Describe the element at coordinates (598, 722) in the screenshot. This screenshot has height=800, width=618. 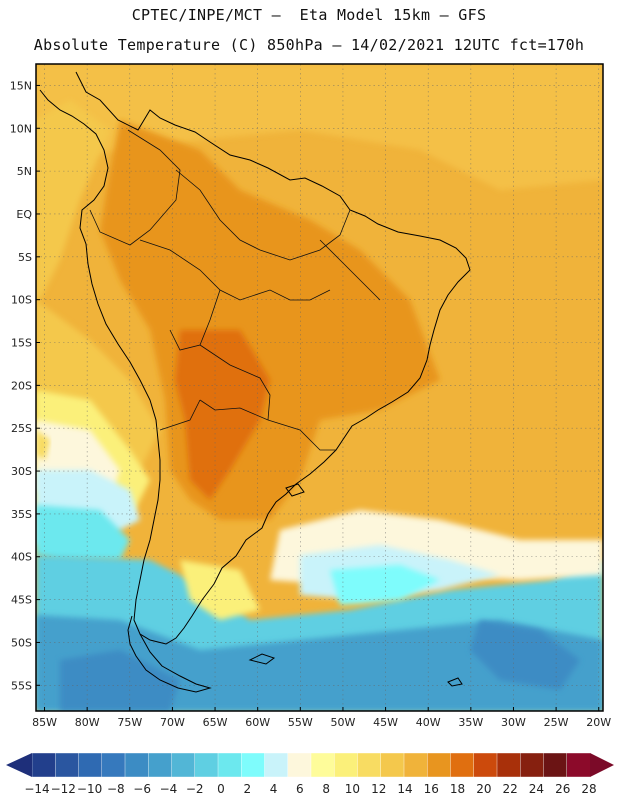
I see `longitude-tick-label: 20W` at that location.